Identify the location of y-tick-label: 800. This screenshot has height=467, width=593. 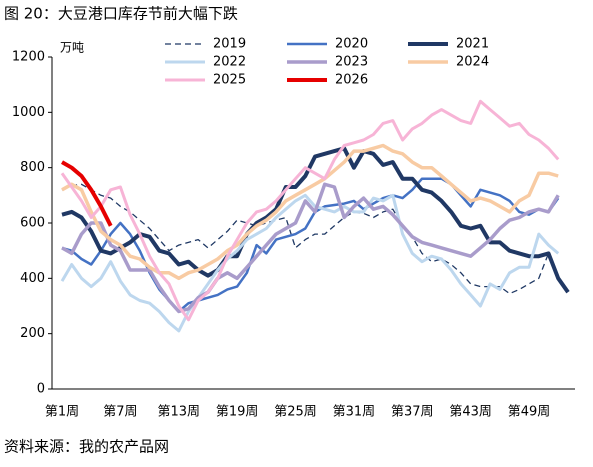
(32, 167).